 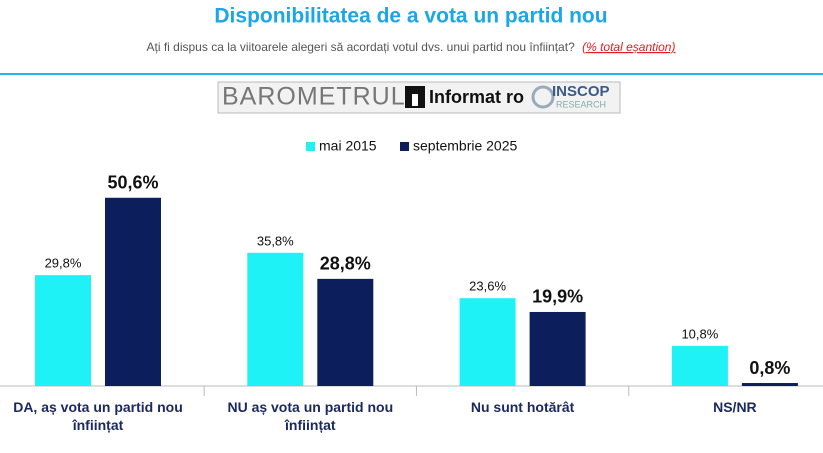 I want to click on logo-icon-mark, so click(x=415, y=100).